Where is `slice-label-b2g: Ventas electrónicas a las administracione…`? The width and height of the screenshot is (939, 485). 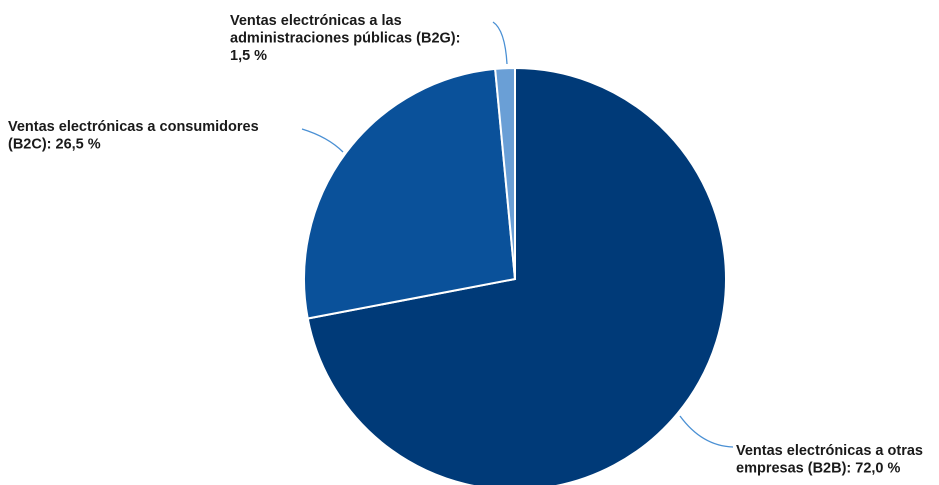 slice-label-b2g: Ventas electrónicas a las administracione… is located at coordinates (345, 38).